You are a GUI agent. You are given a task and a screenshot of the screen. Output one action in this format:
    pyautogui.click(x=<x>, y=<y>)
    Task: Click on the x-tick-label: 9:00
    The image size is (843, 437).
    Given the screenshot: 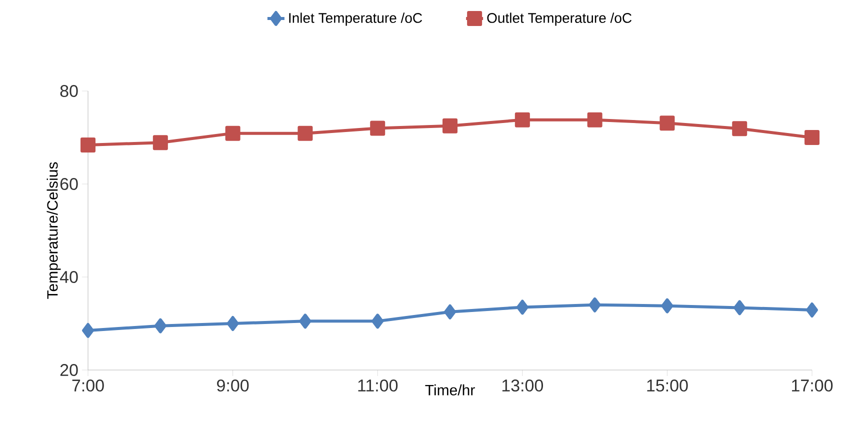 What is the action you would take?
    pyautogui.click(x=233, y=386)
    